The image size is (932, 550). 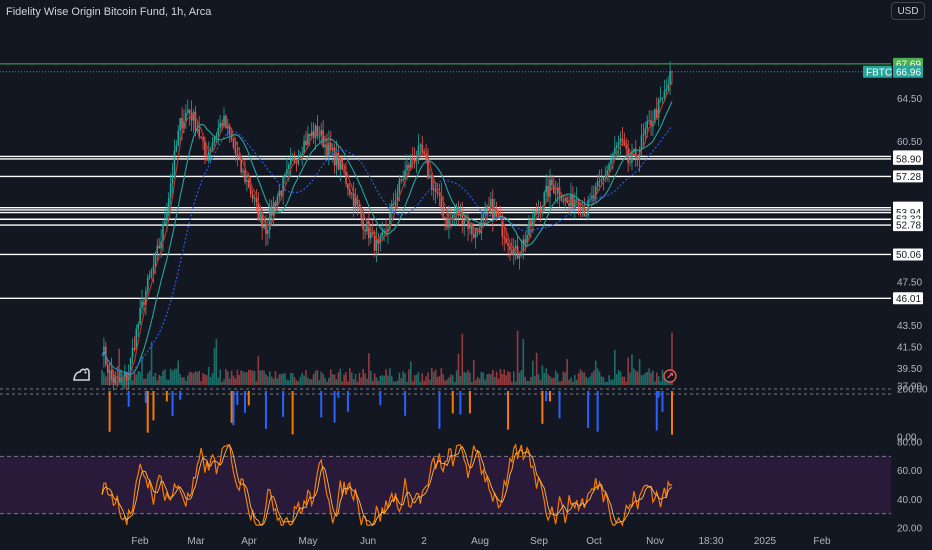 I want to click on level-price-tag-bg, so click(x=908, y=225).